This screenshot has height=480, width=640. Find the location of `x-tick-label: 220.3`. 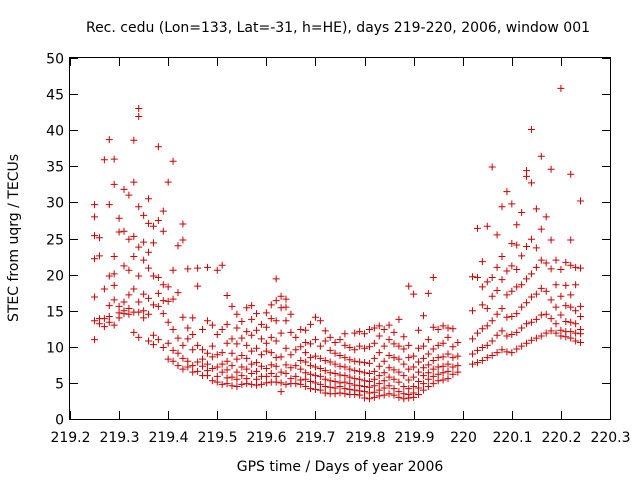

x-tick-label: 220.3 is located at coordinates (610, 438).